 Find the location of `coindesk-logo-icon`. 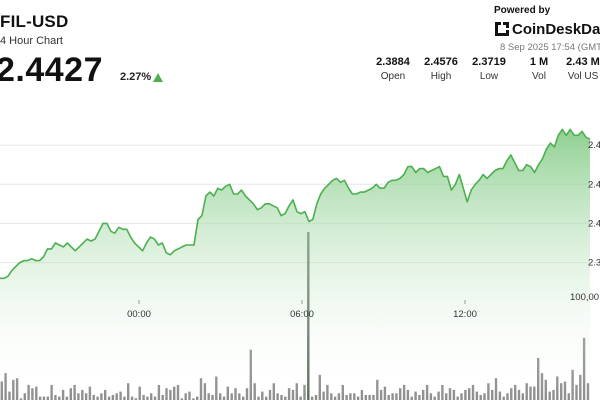

coindesk-logo-icon is located at coordinates (502, 29).